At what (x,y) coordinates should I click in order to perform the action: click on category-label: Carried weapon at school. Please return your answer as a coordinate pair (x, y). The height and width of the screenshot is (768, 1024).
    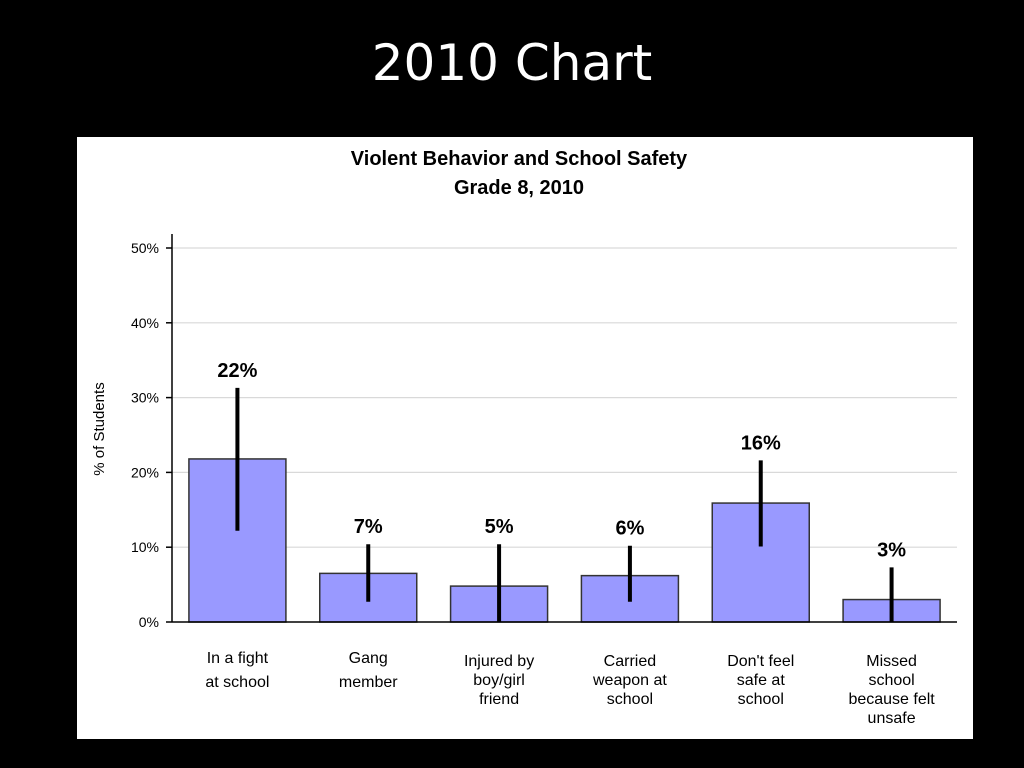
    Looking at the image, I should click on (629, 680).